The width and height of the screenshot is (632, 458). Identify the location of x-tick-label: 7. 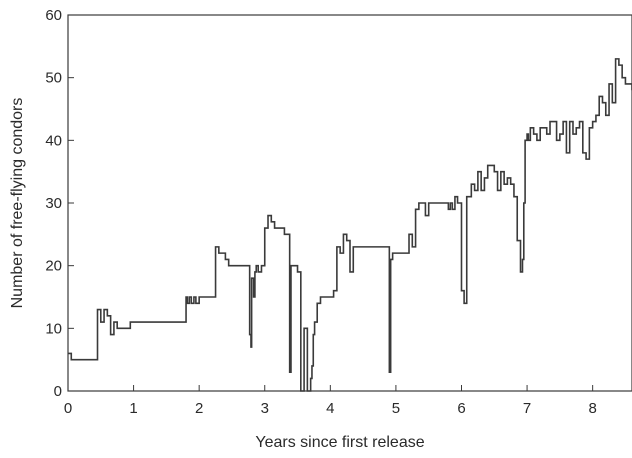
(527, 408).